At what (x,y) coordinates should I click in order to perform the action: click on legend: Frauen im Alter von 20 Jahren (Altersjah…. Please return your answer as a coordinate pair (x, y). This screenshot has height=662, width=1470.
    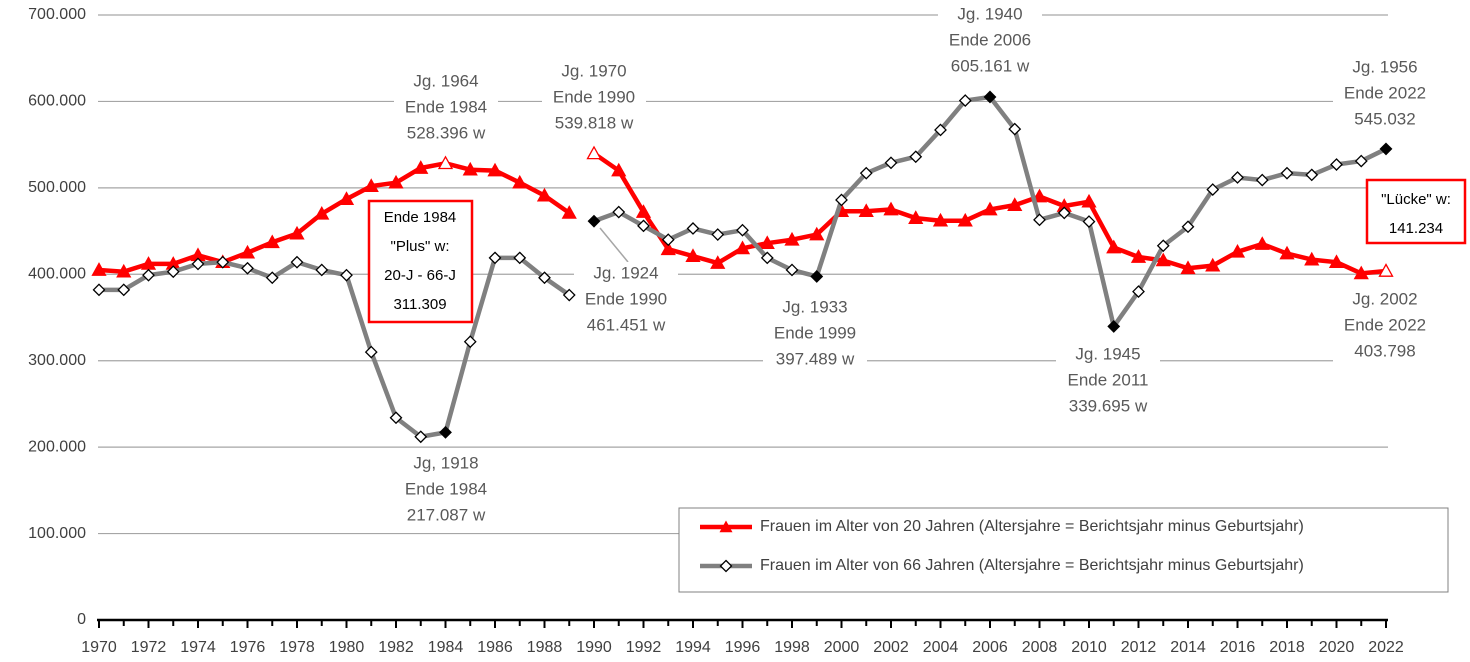
    Looking at the image, I should click on (1063, 550).